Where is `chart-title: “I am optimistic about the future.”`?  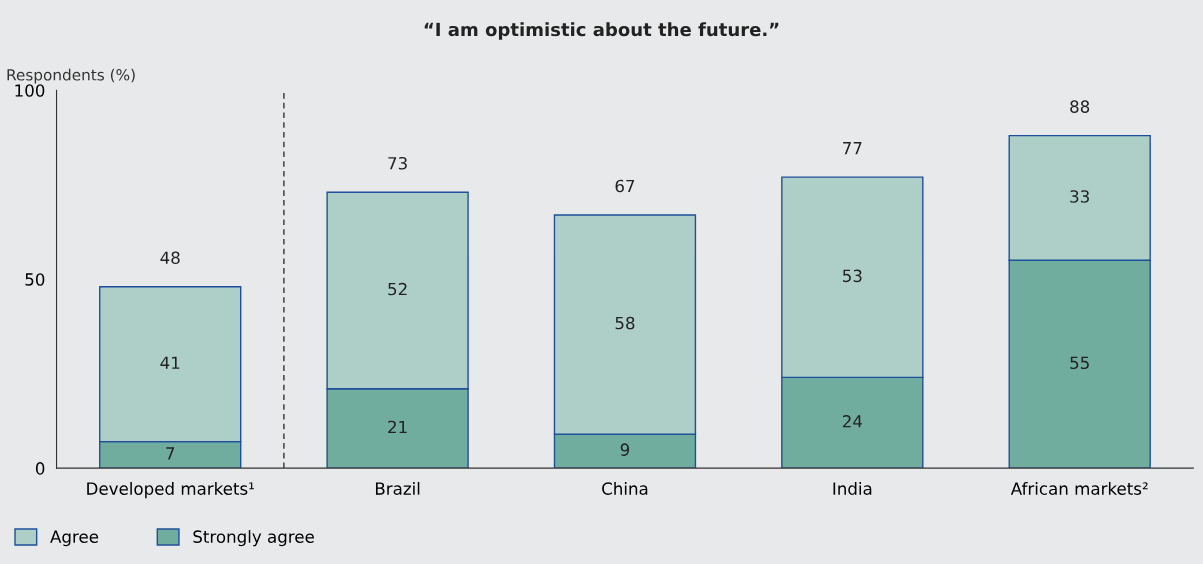 chart-title: “I am optimistic about the future.” is located at coordinates (601, 31).